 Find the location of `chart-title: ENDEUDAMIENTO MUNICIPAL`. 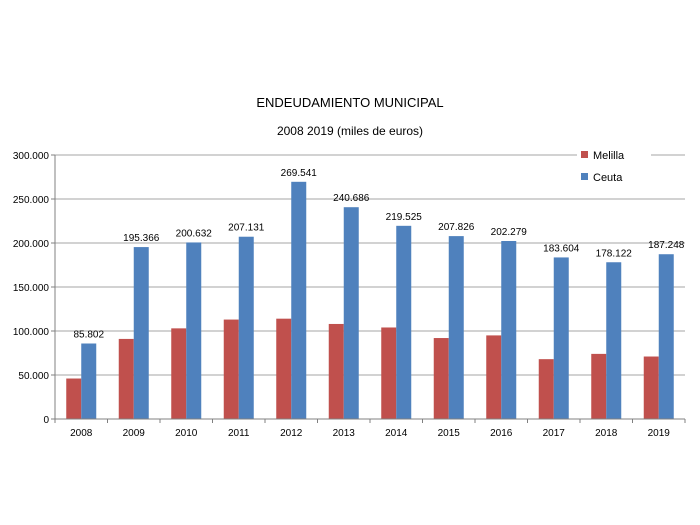

chart-title: ENDEUDAMIENTO MUNICIPAL is located at coordinates (349, 102).